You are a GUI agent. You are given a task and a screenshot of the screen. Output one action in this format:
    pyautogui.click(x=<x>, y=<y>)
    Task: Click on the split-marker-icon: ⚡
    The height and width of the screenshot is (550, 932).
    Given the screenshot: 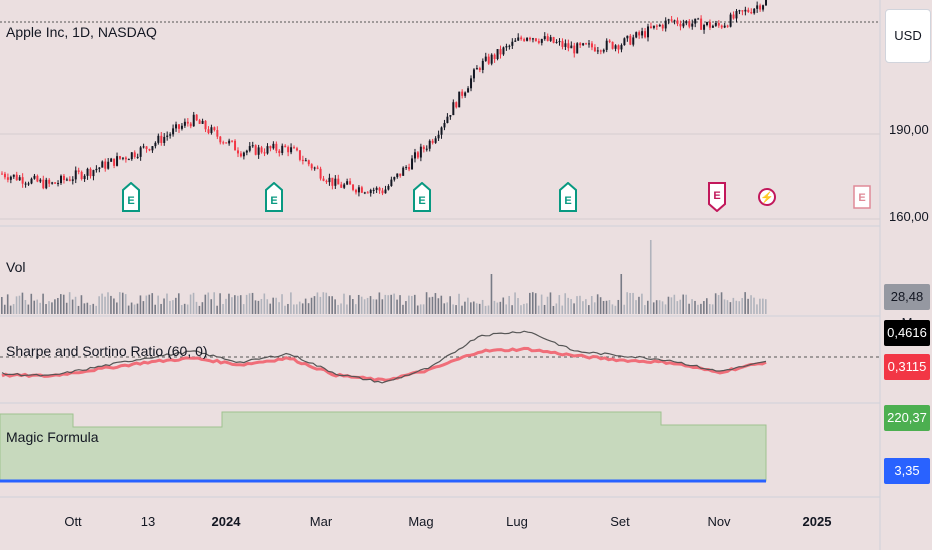 What is the action you would take?
    pyautogui.click(x=767, y=197)
    